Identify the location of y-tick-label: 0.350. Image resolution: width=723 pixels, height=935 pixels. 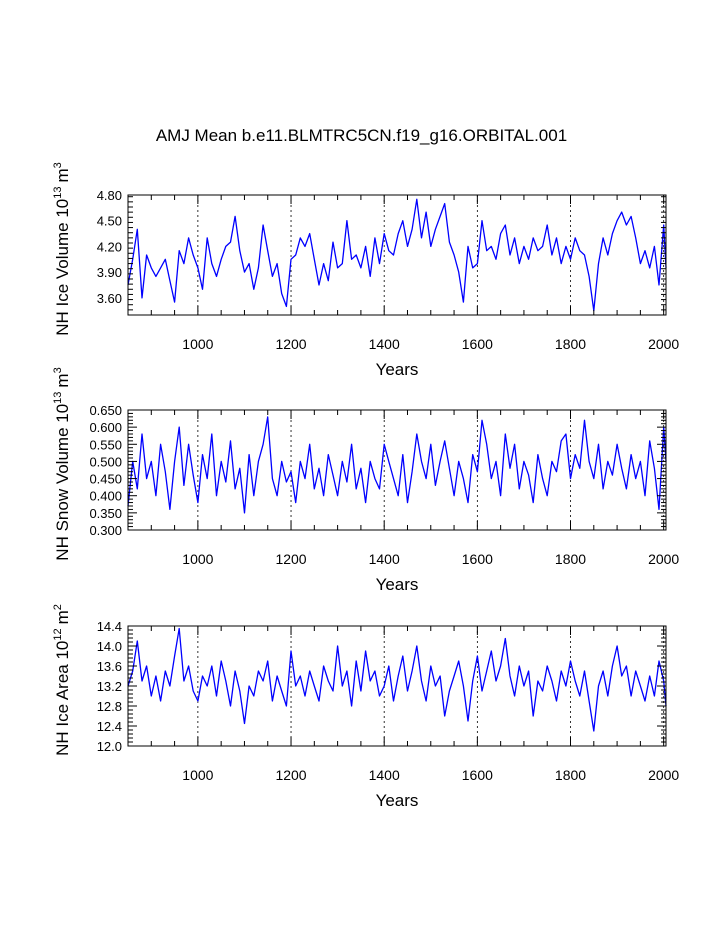
(105, 513).